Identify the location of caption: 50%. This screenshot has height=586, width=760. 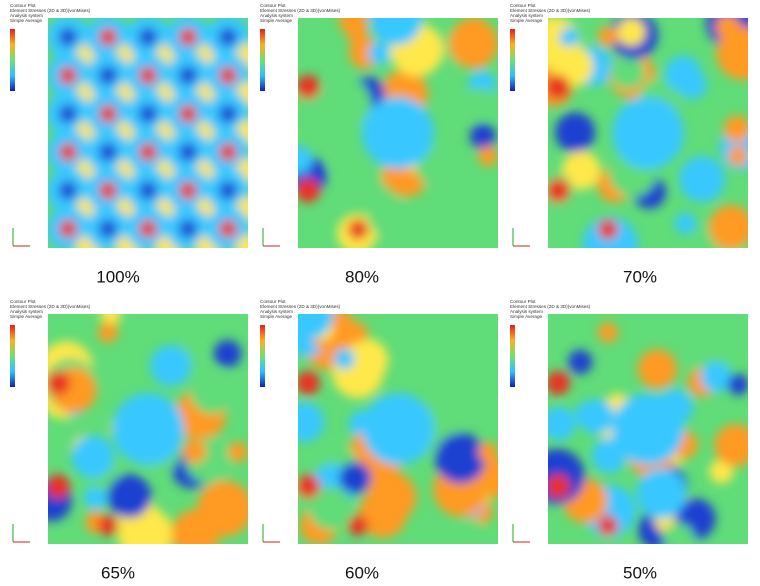
(640, 572).